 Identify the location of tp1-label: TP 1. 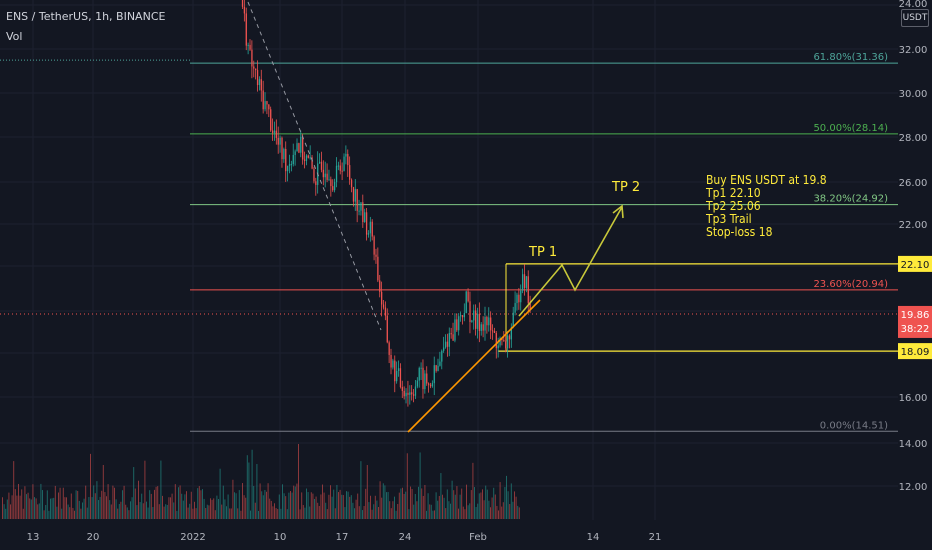
(543, 252).